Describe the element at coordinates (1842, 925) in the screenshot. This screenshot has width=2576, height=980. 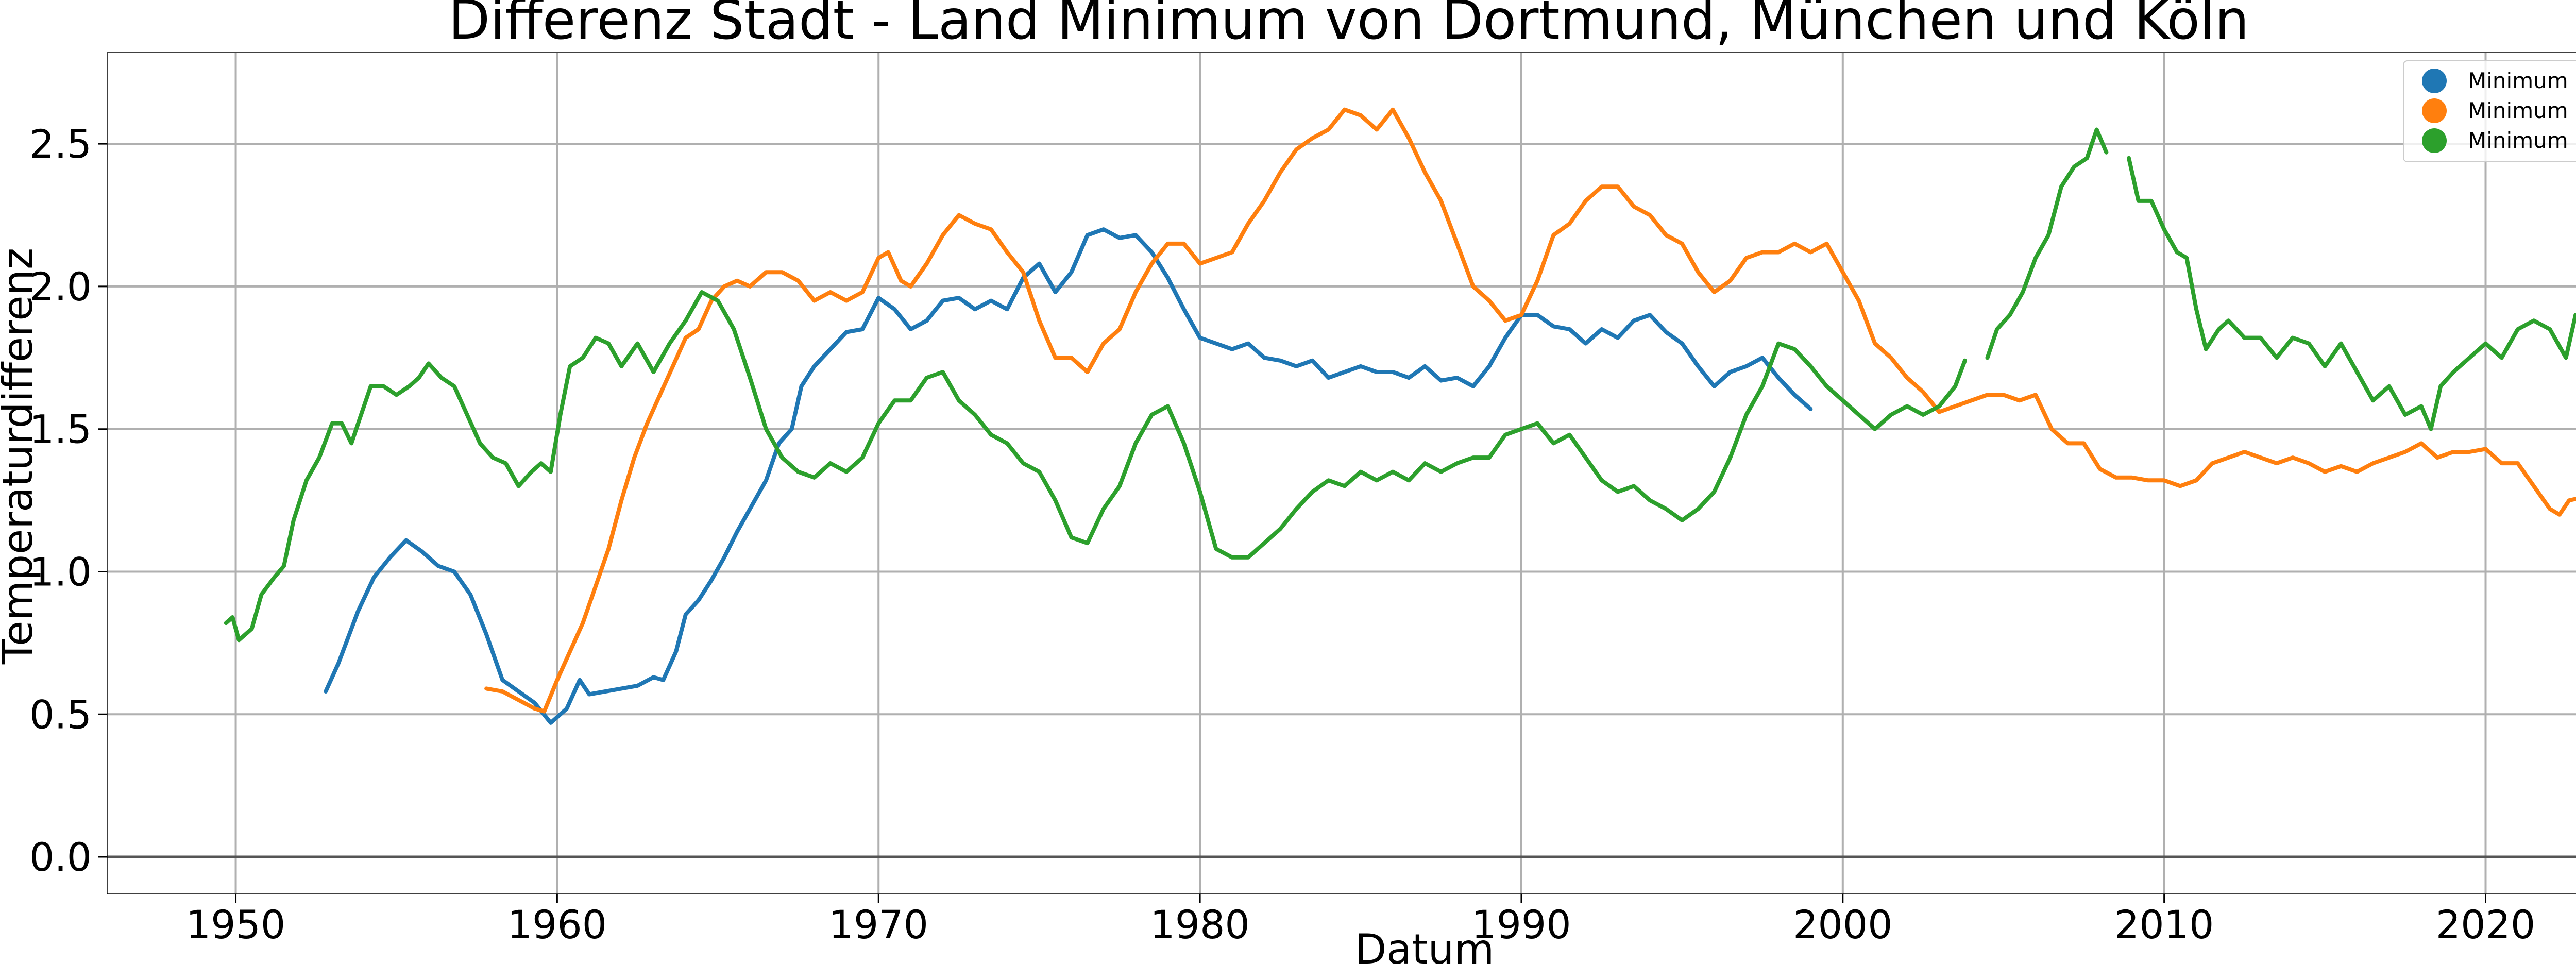
I see `x-tick-label: 2000` at that location.